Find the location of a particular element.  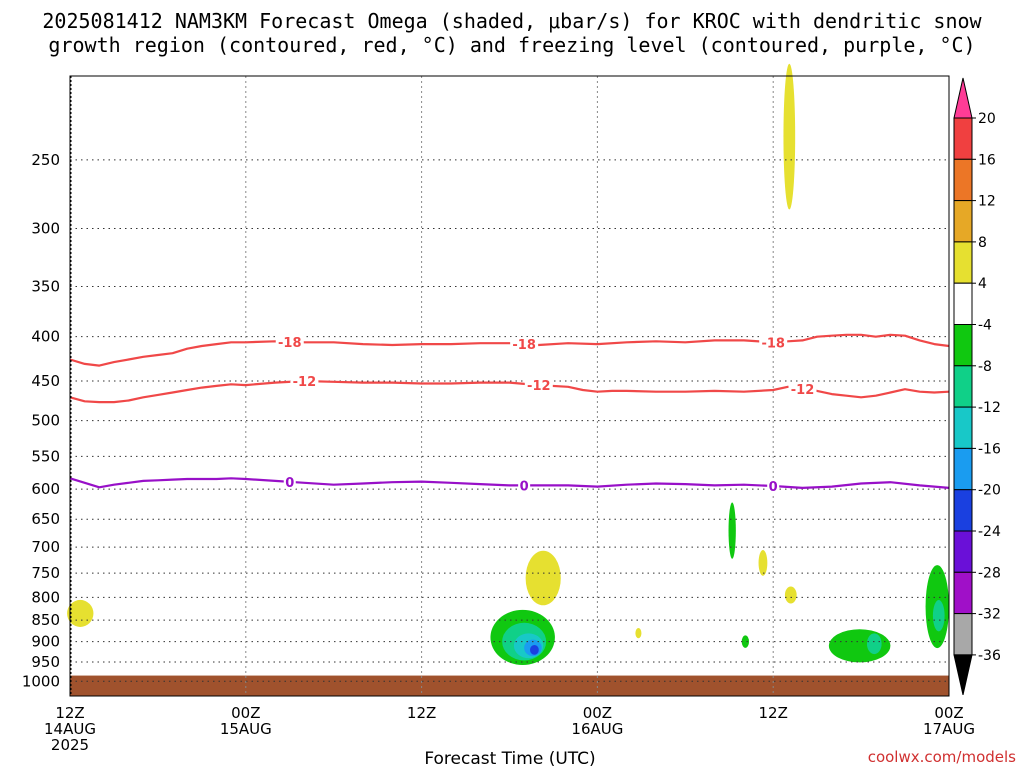

colorbar-tick-label: -4 is located at coordinates (985, 326).